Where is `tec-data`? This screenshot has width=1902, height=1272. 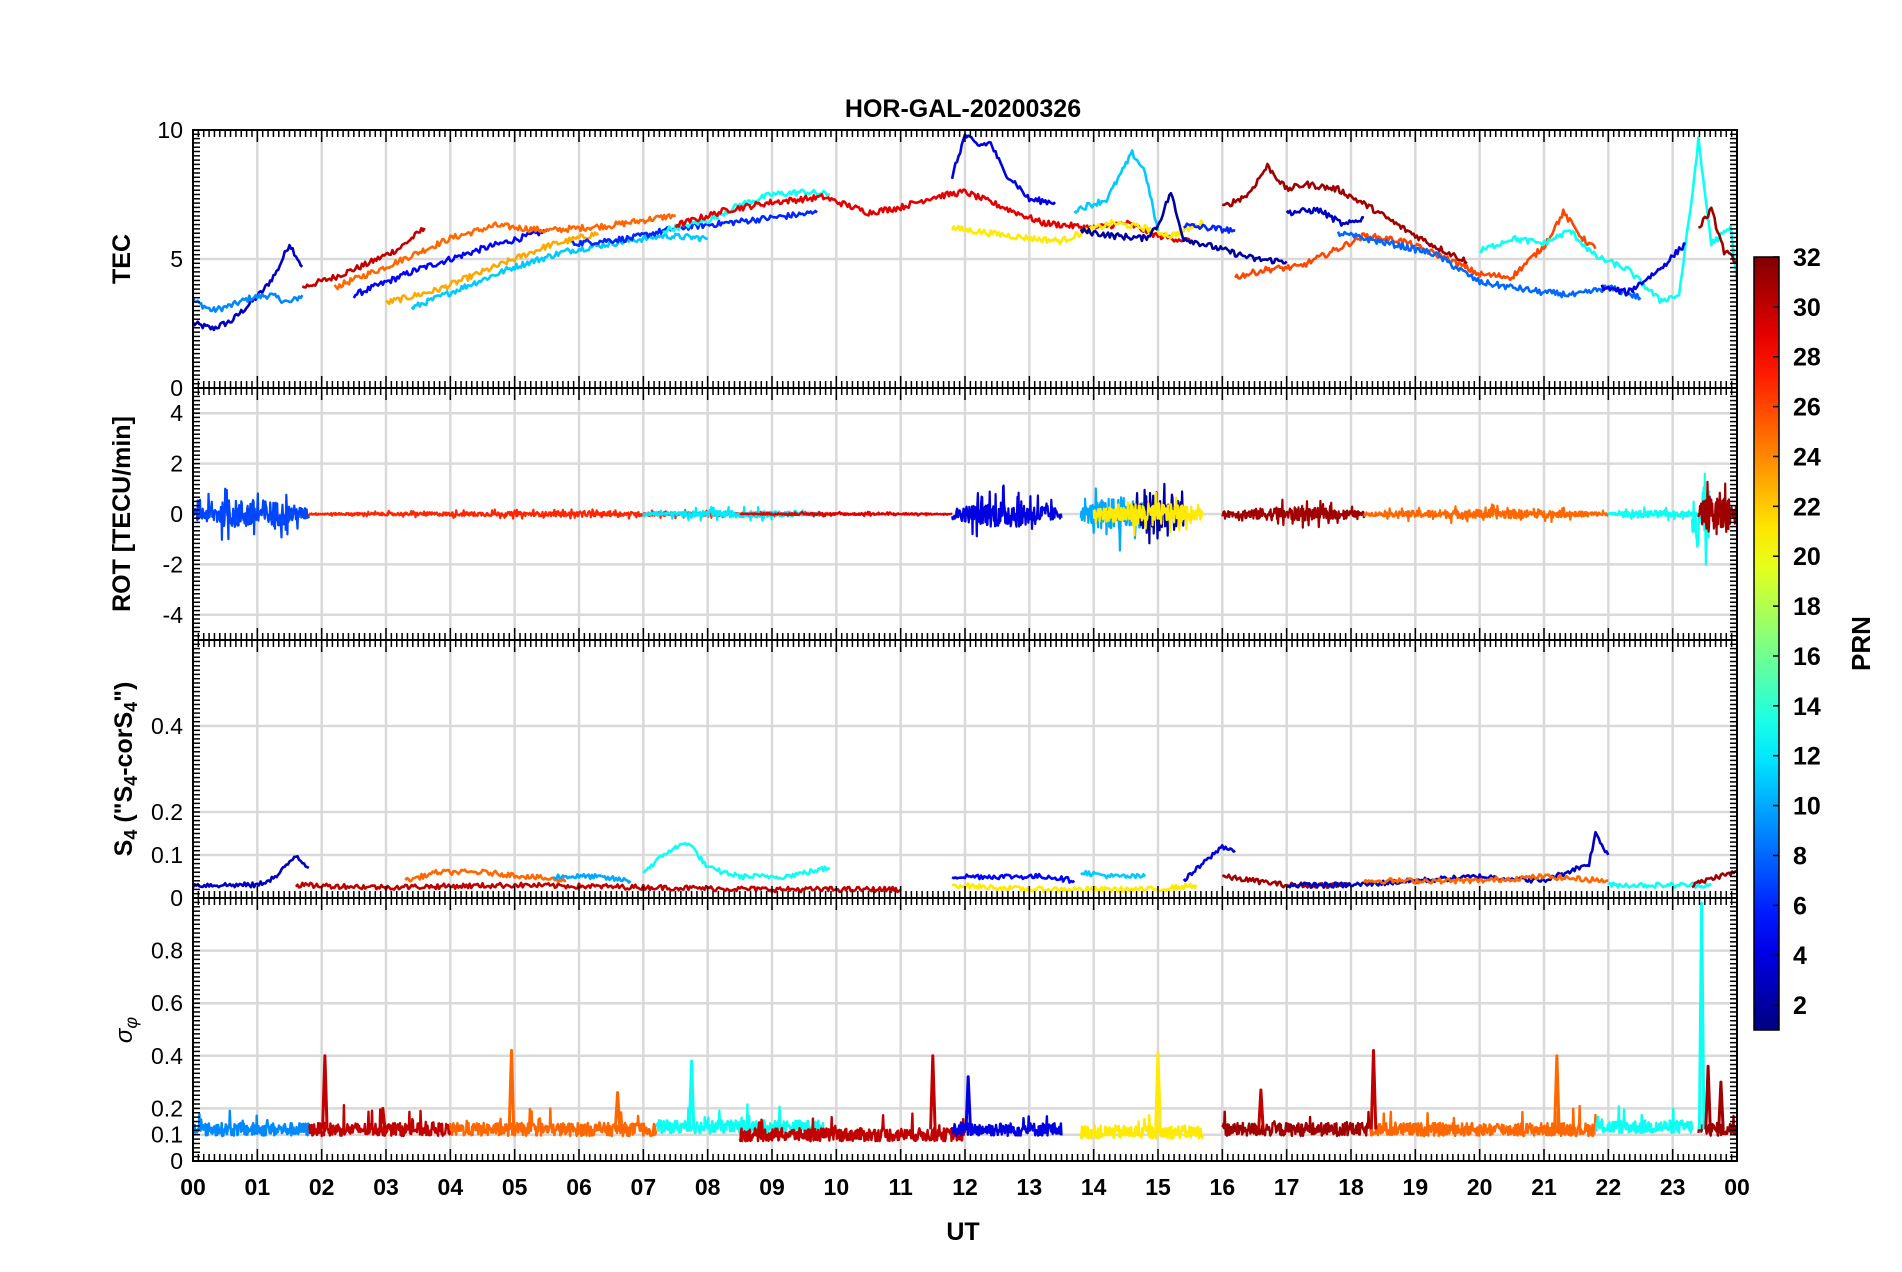
tec-data is located at coordinates (965, 232).